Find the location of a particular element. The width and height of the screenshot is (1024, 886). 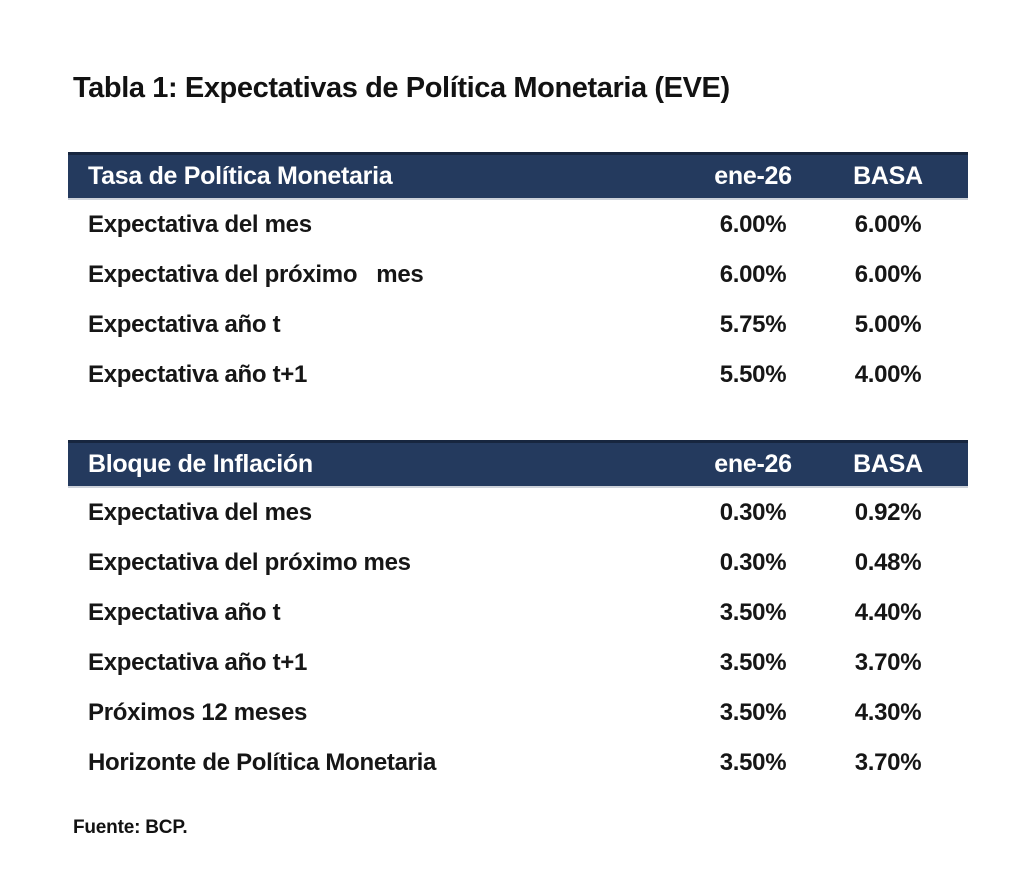

inflation-block-table-header-row: Bloque de Inflación ene-26 BASA is located at coordinates (518, 464).